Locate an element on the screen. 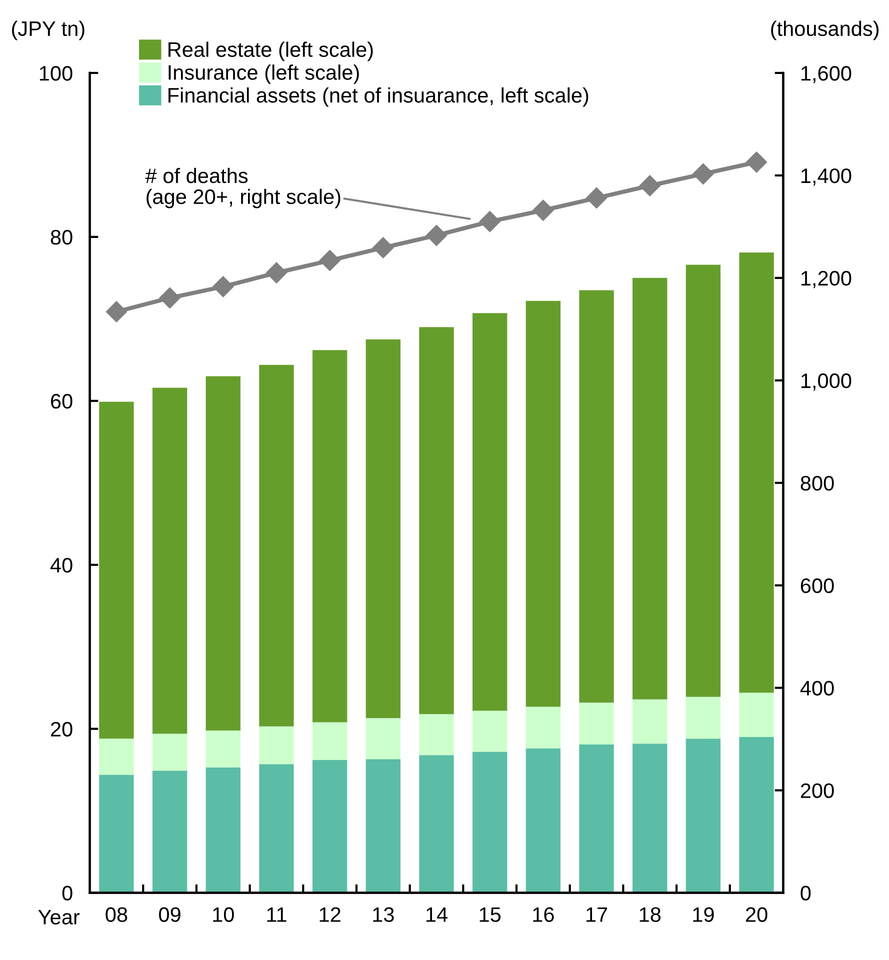 The image size is (889, 960). y2-tick-label: 200 is located at coordinates (817, 790).